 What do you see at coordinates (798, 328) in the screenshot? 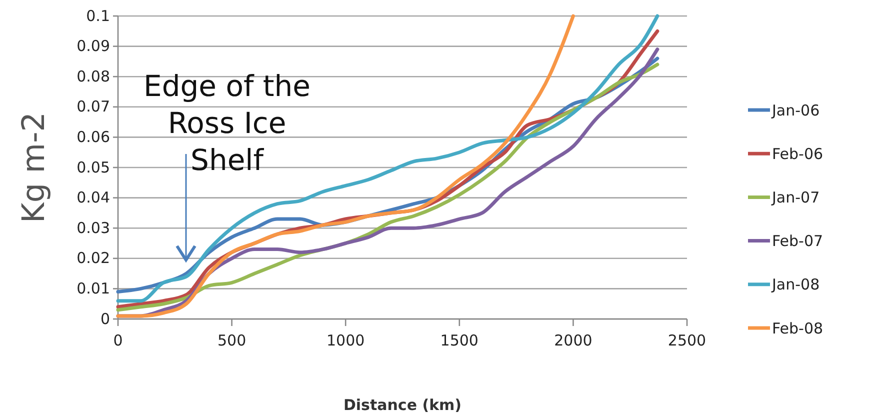
I see `legend-label: Feb-08` at bounding box center [798, 328].